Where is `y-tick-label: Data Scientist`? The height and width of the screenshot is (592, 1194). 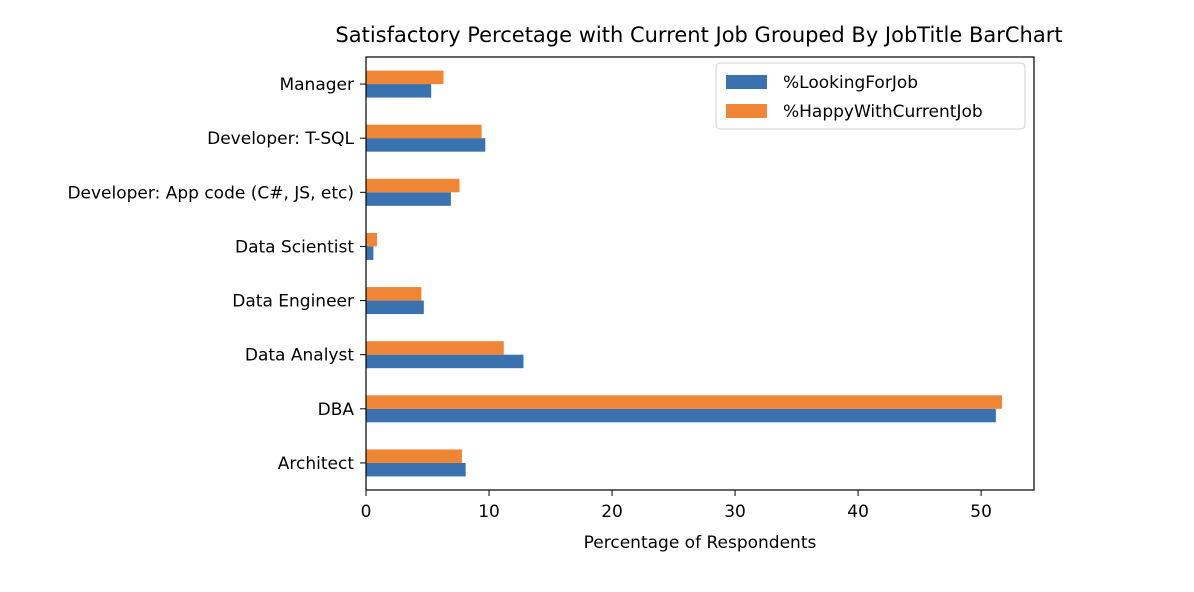
y-tick-label: Data Scientist is located at coordinates (294, 247).